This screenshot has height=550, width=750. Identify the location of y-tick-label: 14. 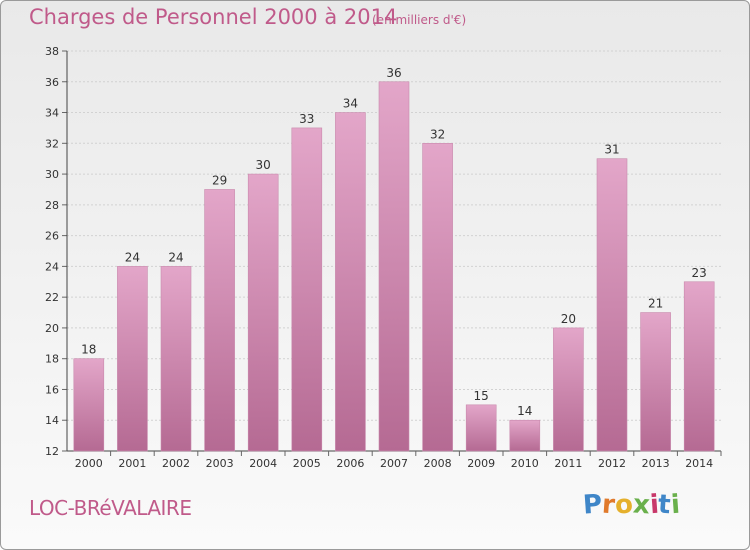
(52, 420).